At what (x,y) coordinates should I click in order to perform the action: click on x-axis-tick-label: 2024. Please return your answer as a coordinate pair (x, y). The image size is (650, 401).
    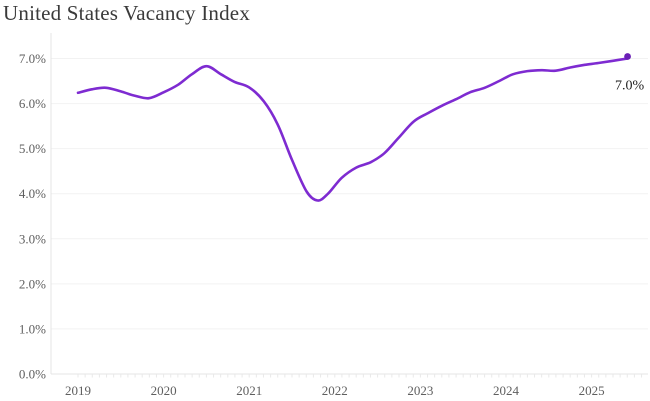
    Looking at the image, I should click on (506, 390).